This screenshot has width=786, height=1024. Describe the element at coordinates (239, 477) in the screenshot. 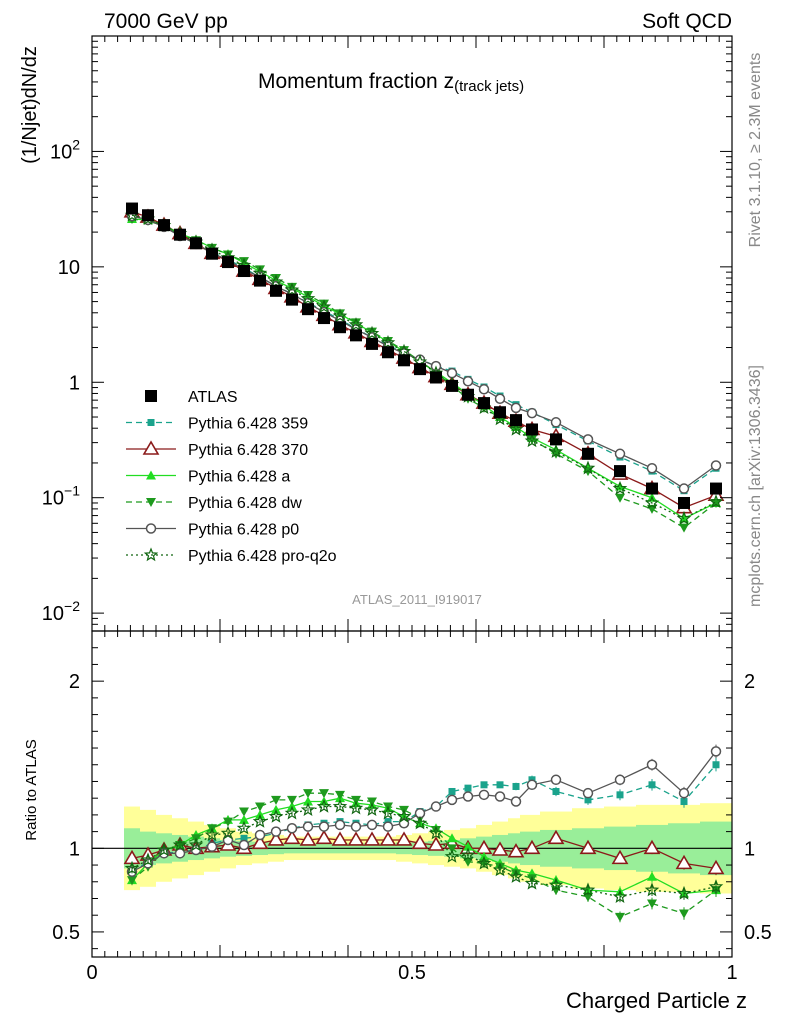

I see `legend-label: Pythia 6.428 a` at that location.